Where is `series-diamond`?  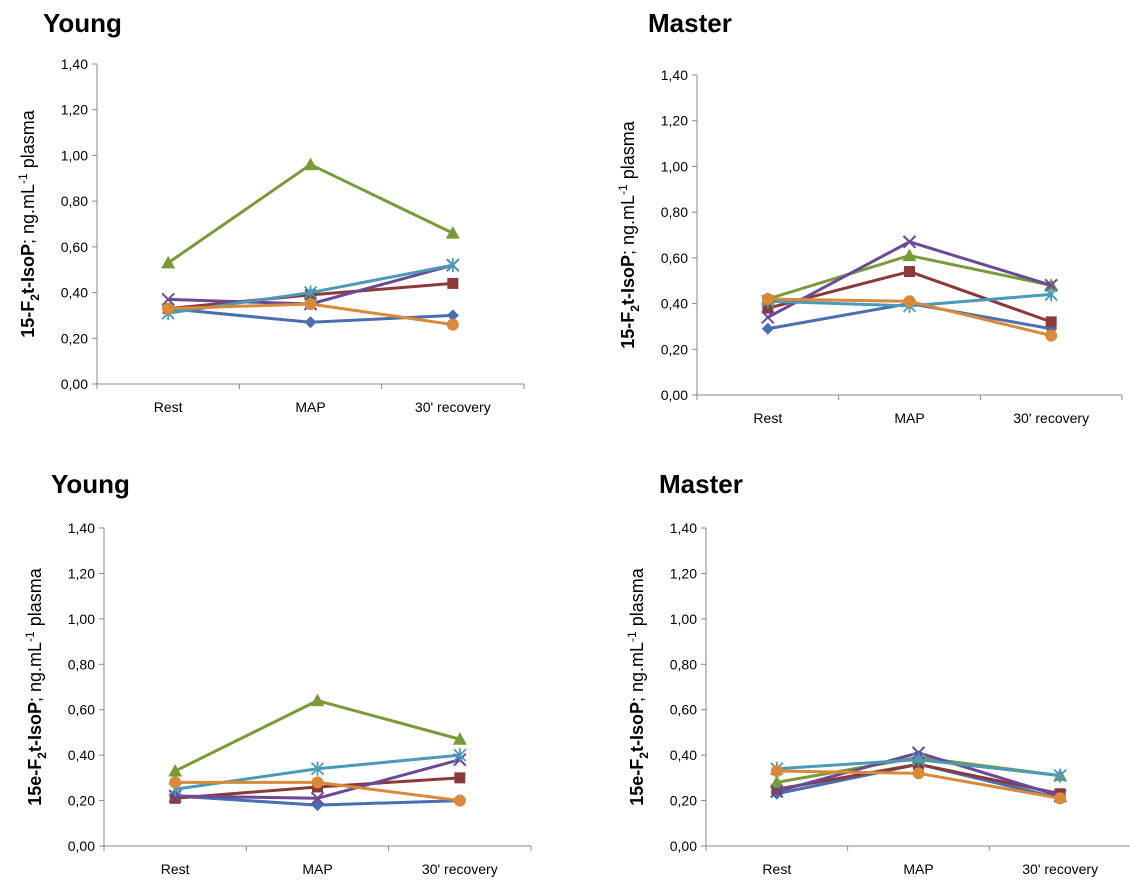 series-diamond is located at coordinates (317, 801).